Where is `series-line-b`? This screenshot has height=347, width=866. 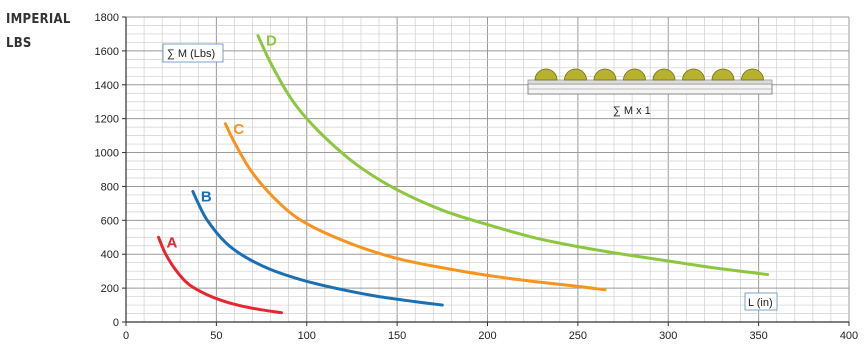
series-line-b is located at coordinates (317, 248).